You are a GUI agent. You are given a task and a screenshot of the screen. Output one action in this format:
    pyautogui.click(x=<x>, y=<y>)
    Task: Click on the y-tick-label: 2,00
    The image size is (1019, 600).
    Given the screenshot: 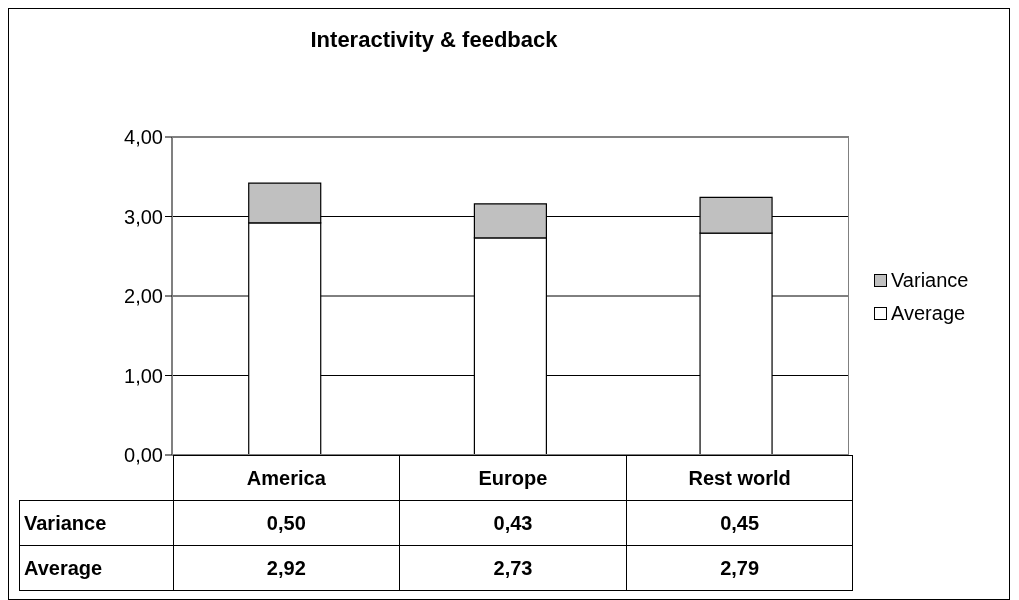 What is the action you would take?
    pyautogui.click(x=143, y=296)
    